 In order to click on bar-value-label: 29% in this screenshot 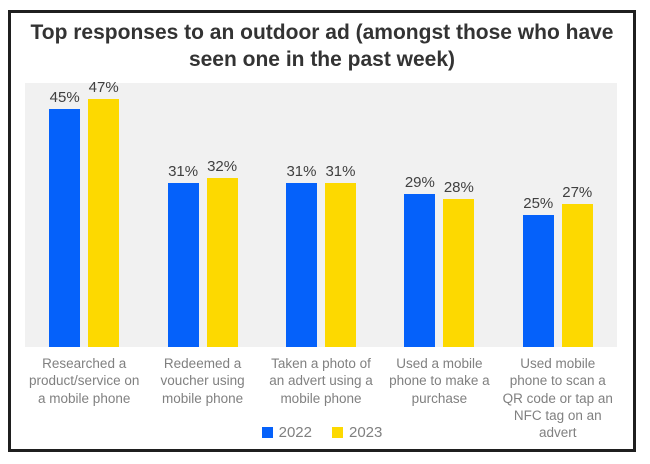, I will do `click(419, 182)`.